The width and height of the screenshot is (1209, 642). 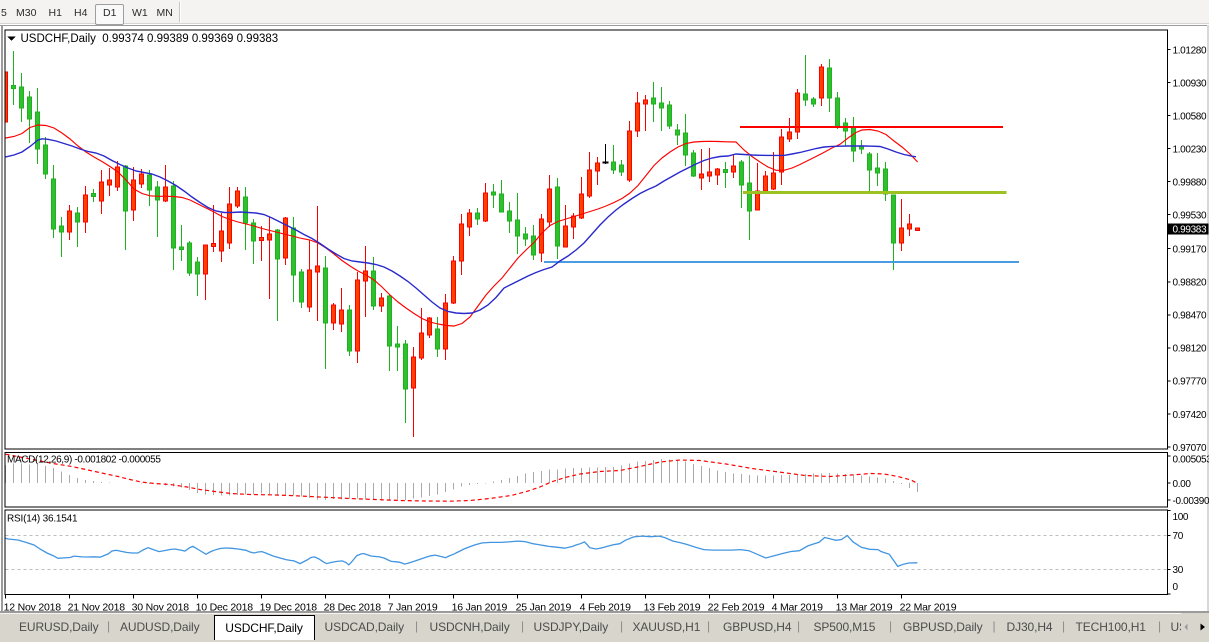 What do you see at coordinates (1190, 83) in the screenshot?
I see `svg-text: 1.00930` at bounding box center [1190, 83].